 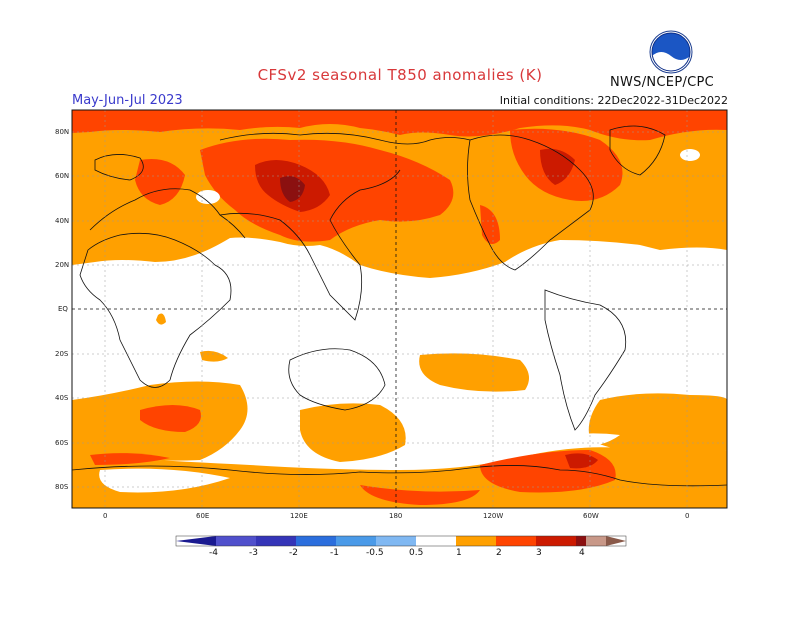 I want to click on colorbar-label: 4, so click(x=582, y=553).